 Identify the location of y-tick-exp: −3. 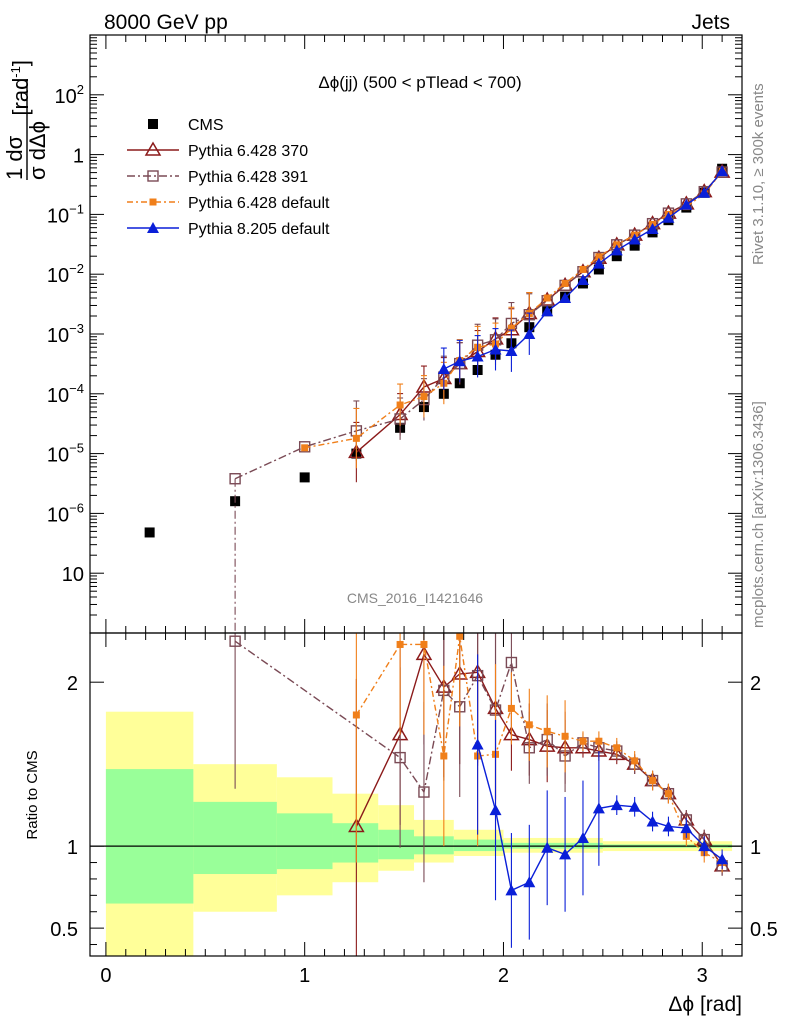
(76, 328).